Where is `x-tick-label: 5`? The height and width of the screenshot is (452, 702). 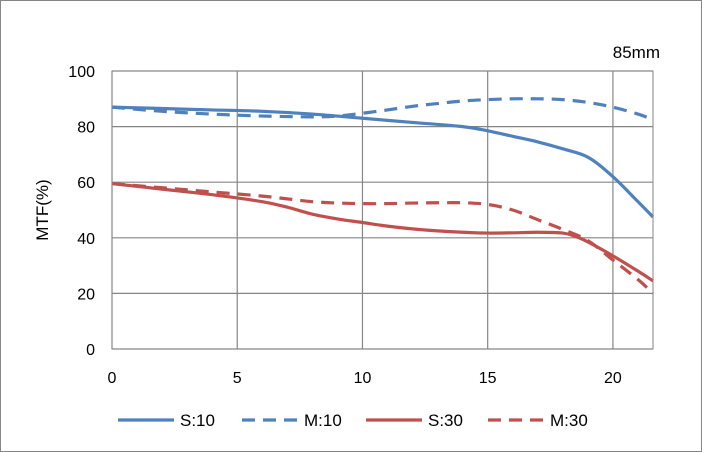 x-tick-label: 5 is located at coordinates (237, 378).